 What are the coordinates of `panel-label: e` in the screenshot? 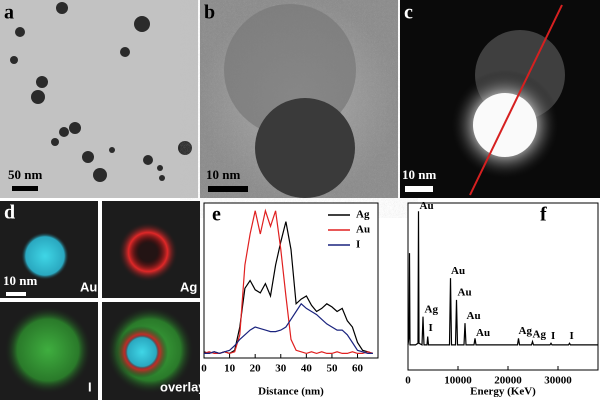 It's located at (216, 215).